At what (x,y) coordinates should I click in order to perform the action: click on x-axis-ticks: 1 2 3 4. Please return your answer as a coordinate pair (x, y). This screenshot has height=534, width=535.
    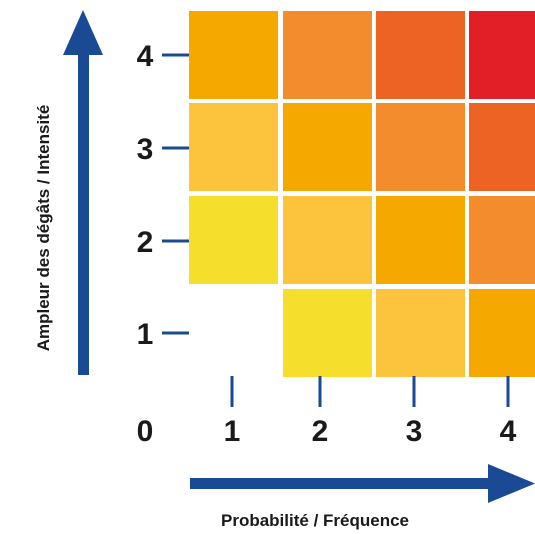
    Looking at the image, I should click on (370, 412).